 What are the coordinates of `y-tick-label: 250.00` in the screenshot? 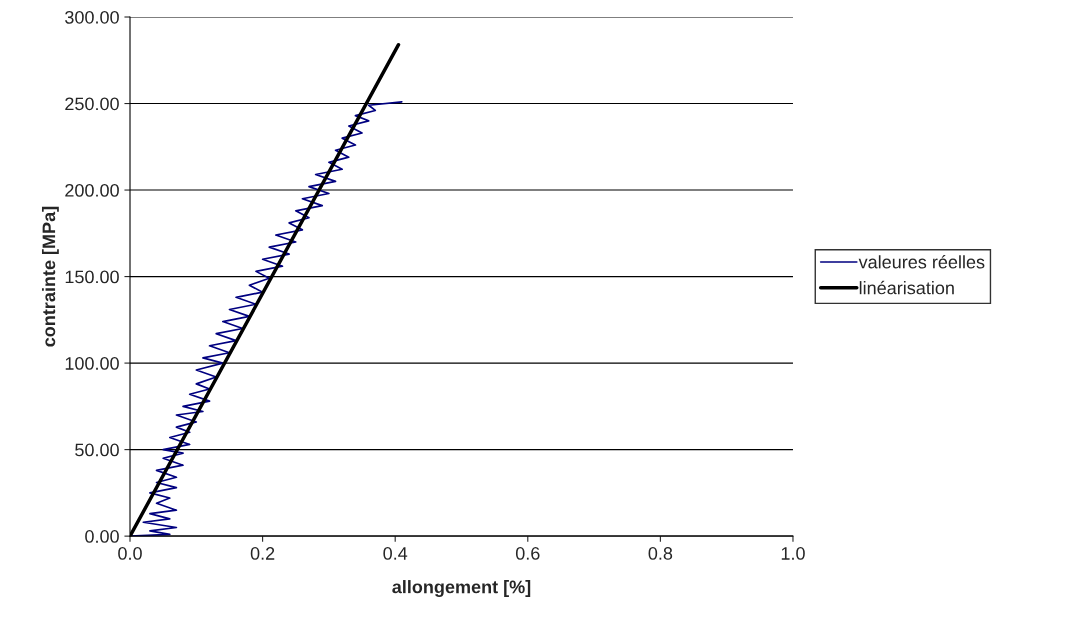 It's located at (92, 104).